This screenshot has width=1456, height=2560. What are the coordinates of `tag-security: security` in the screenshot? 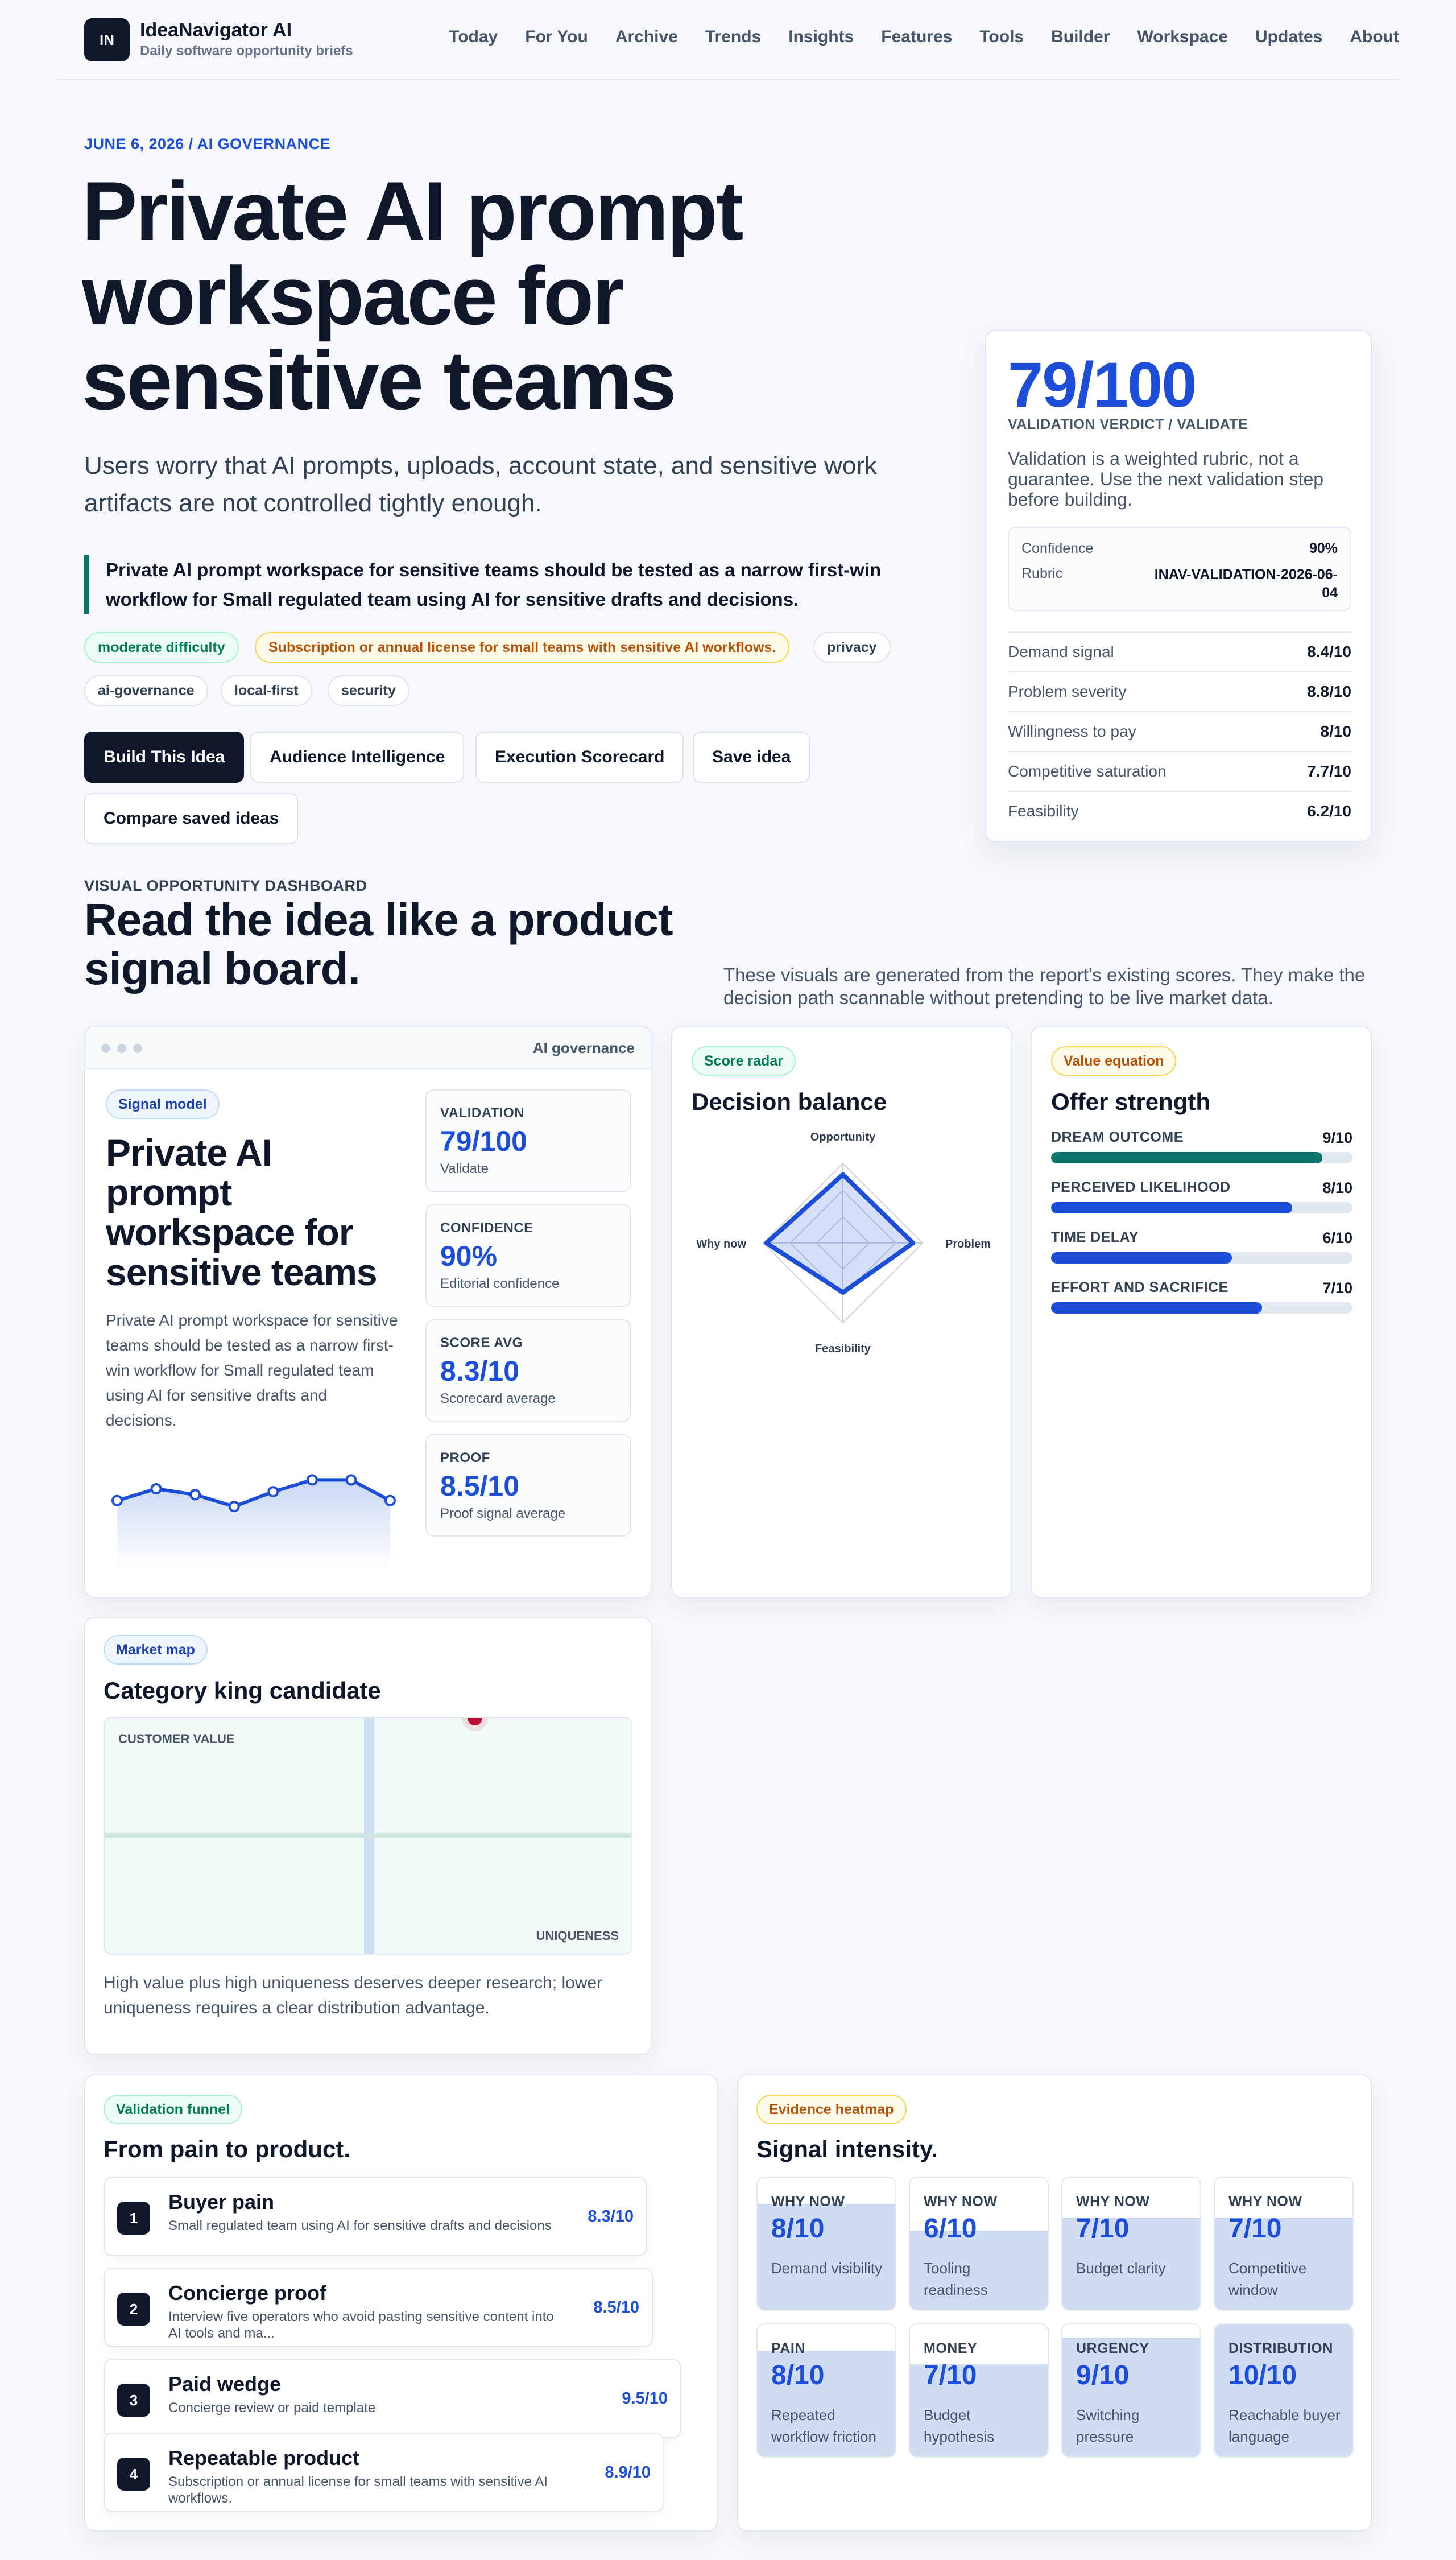 It's located at (369, 690).